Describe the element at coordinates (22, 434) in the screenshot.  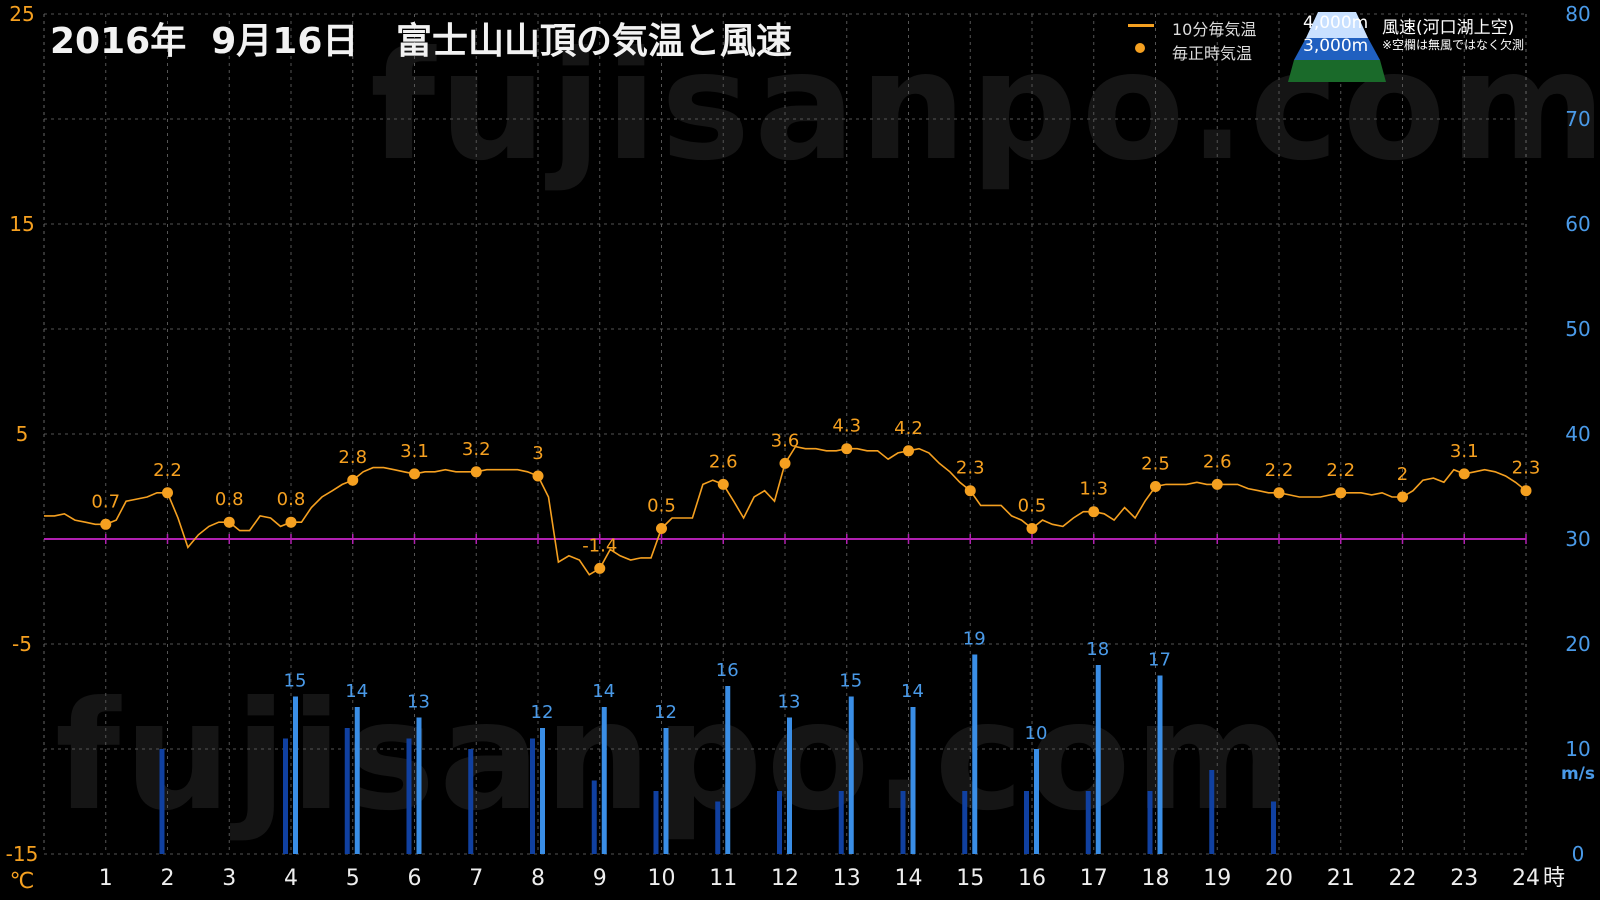
I see `y-left-tick-label: 5` at that location.